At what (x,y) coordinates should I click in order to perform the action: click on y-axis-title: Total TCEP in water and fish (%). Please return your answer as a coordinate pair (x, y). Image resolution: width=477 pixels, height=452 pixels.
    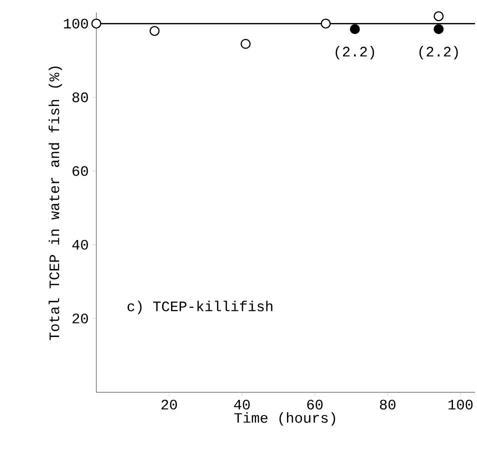
    Looking at the image, I should click on (55, 203).